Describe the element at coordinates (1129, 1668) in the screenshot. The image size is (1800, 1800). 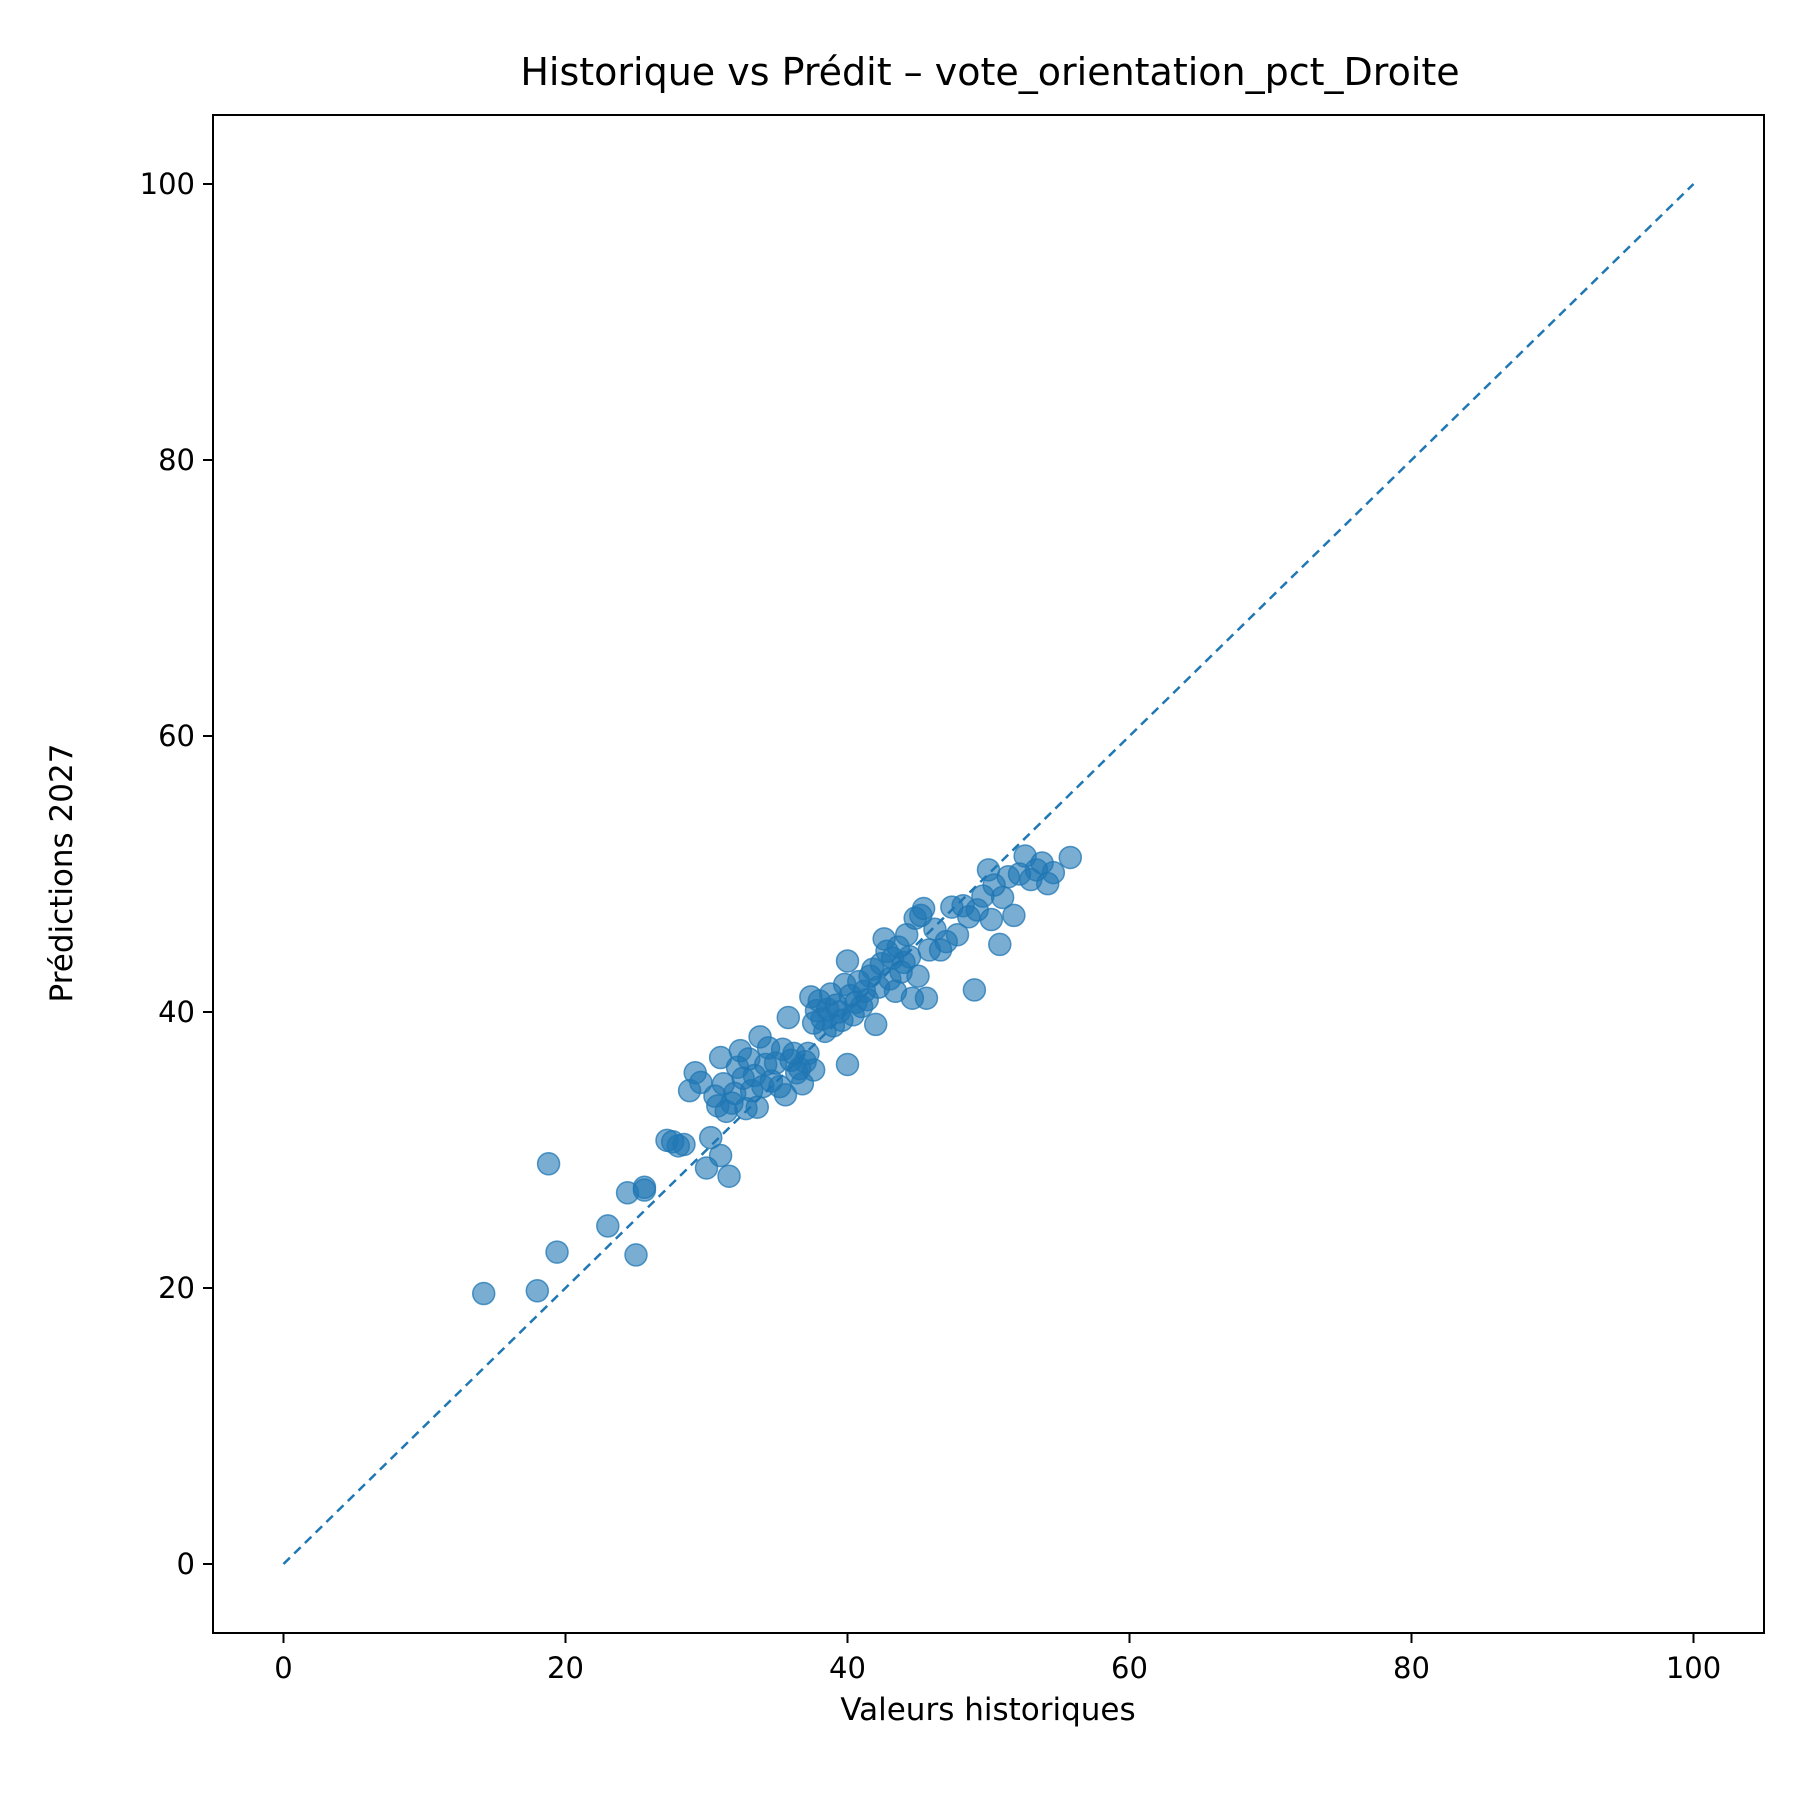
I see `x-tick-label: 60` at that location.